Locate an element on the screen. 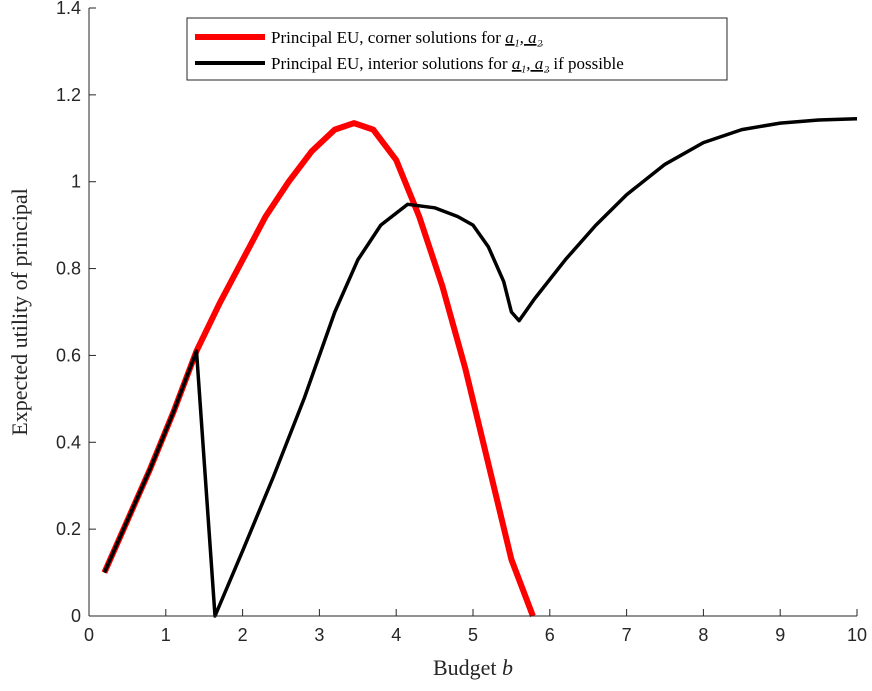  x-axis-title-var: b is located at coordinates (507, 667).